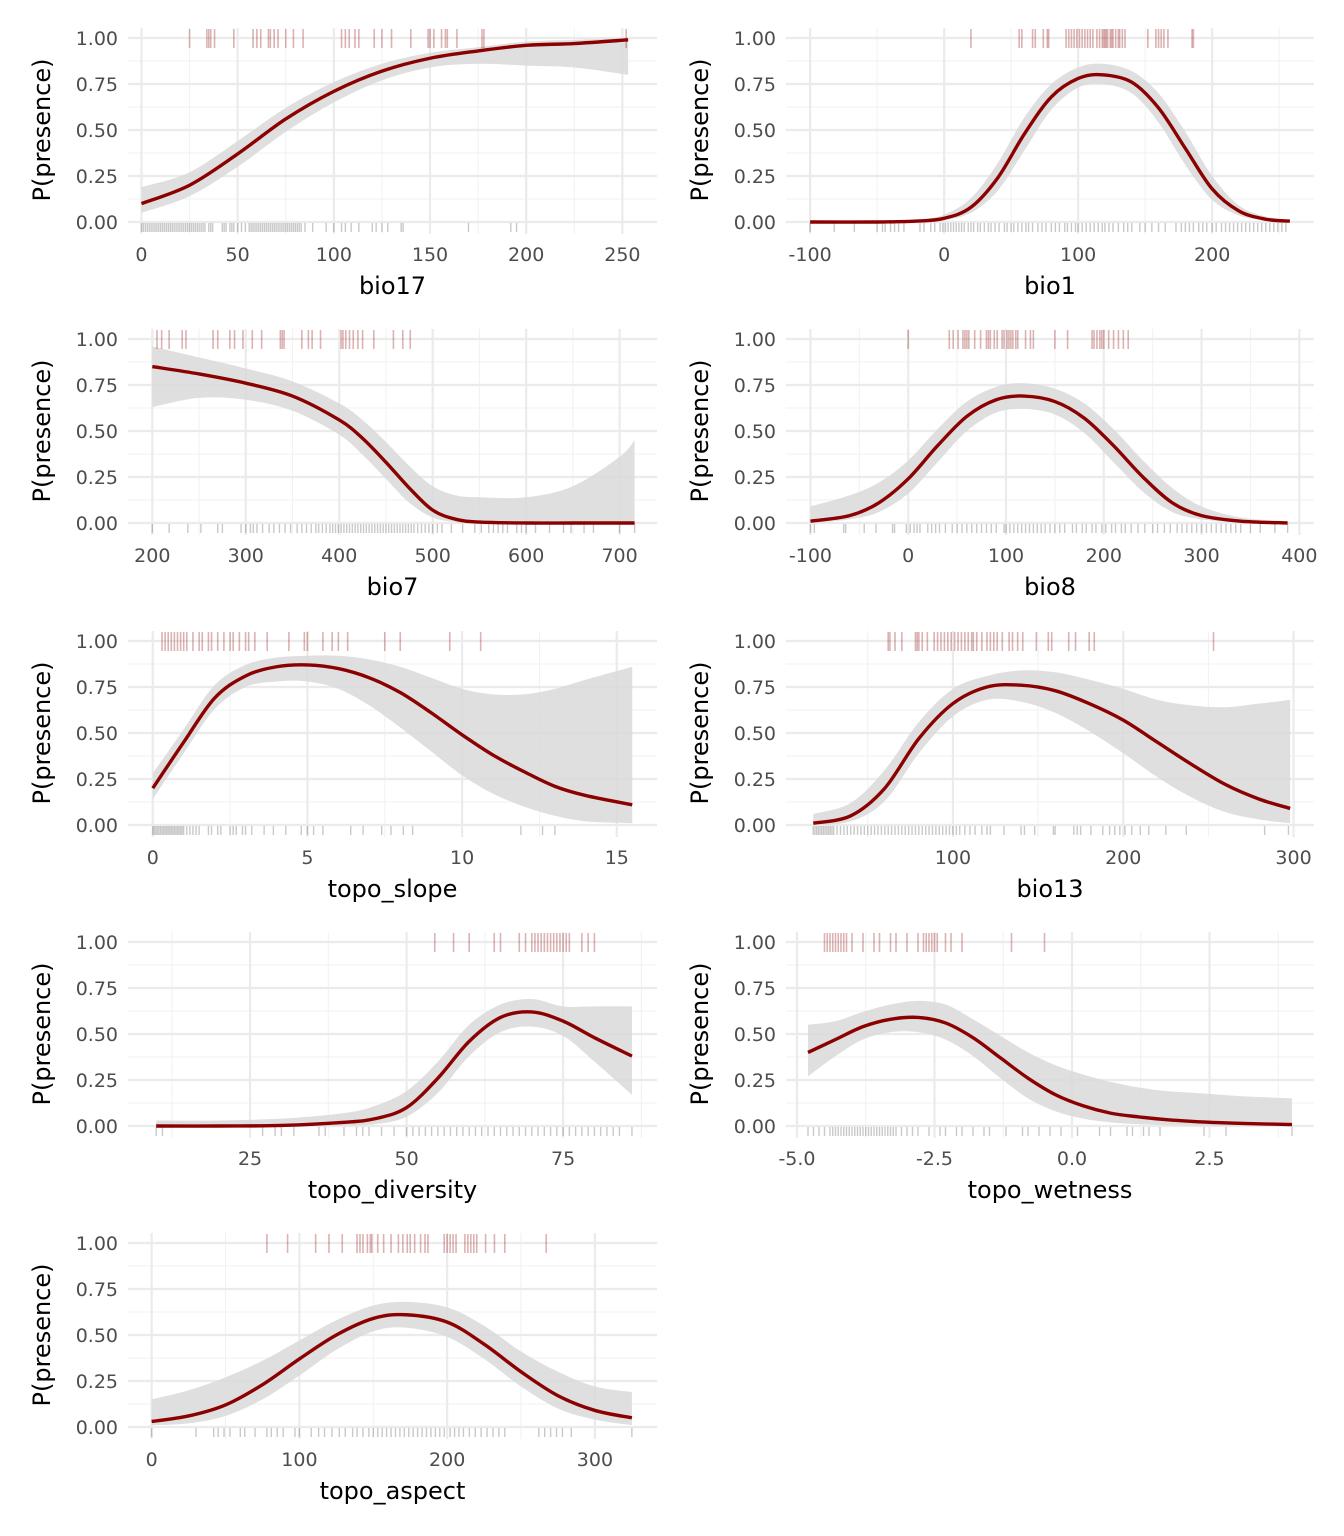  I want to click on x-tick-label: 5, so click(307, 858).